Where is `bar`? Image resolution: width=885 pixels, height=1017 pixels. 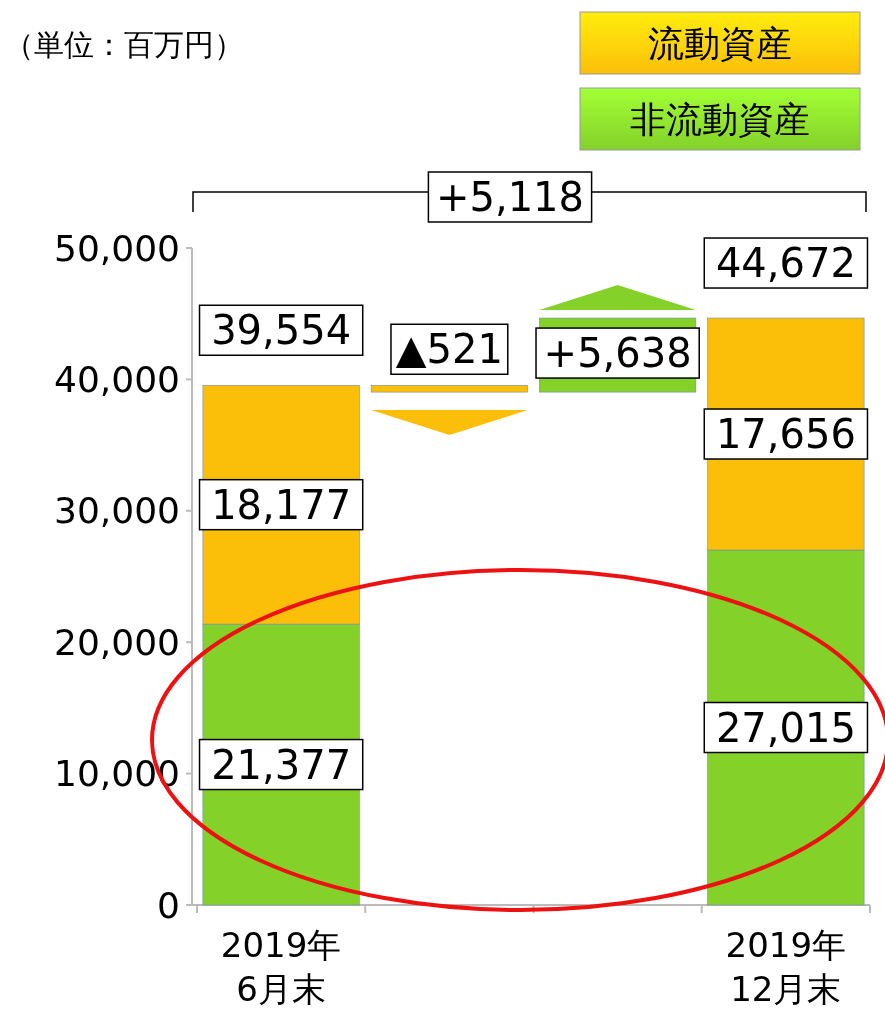 bar is located at coordinates (449, 388).